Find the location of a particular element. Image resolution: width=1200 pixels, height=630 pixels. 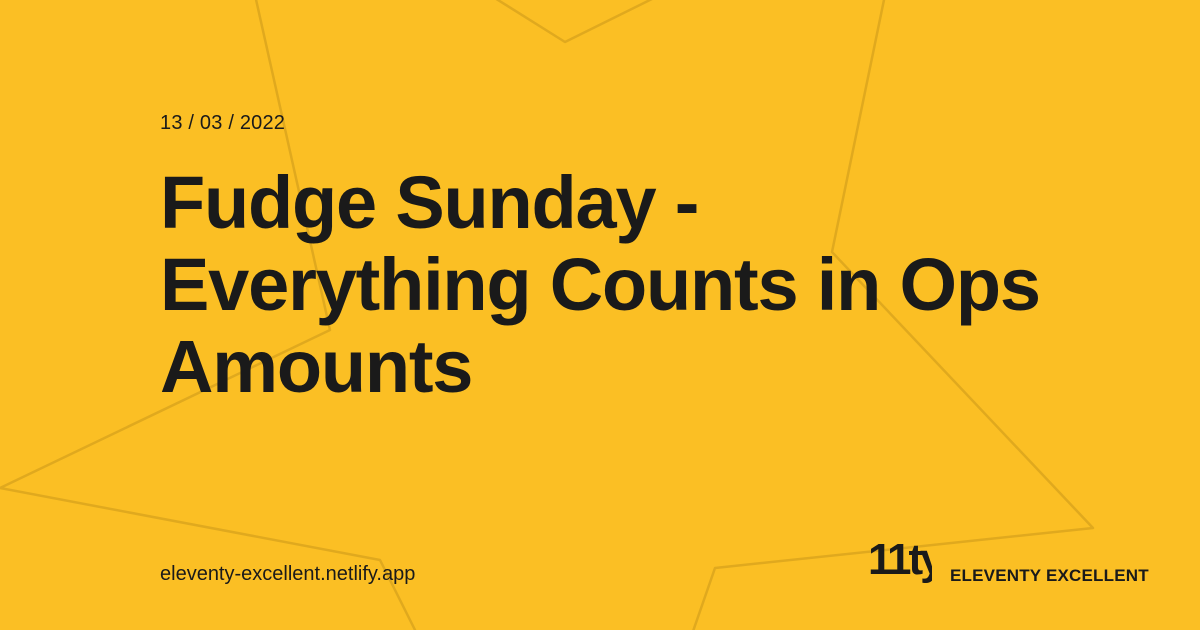

eleventy-logo-text: 11ty is located at coordinates (900, 559).